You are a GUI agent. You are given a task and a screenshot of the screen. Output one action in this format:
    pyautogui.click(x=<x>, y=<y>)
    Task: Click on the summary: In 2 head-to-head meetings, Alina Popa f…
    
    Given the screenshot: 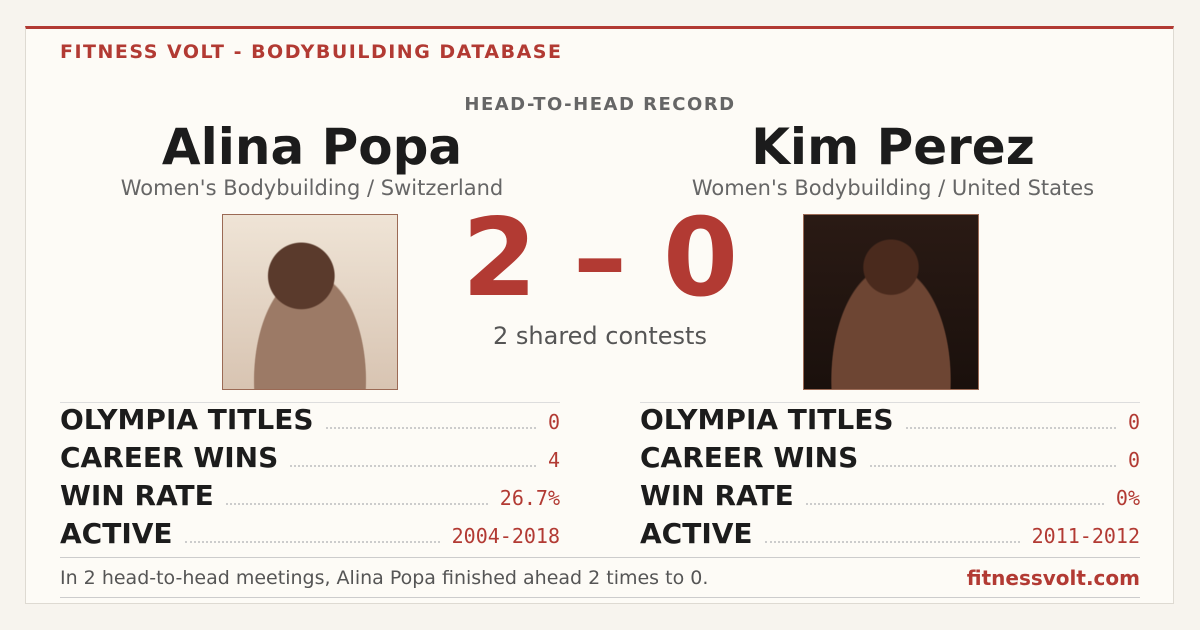 What is the action you would take?
    pyautogui.click(x=384, y=578)
    